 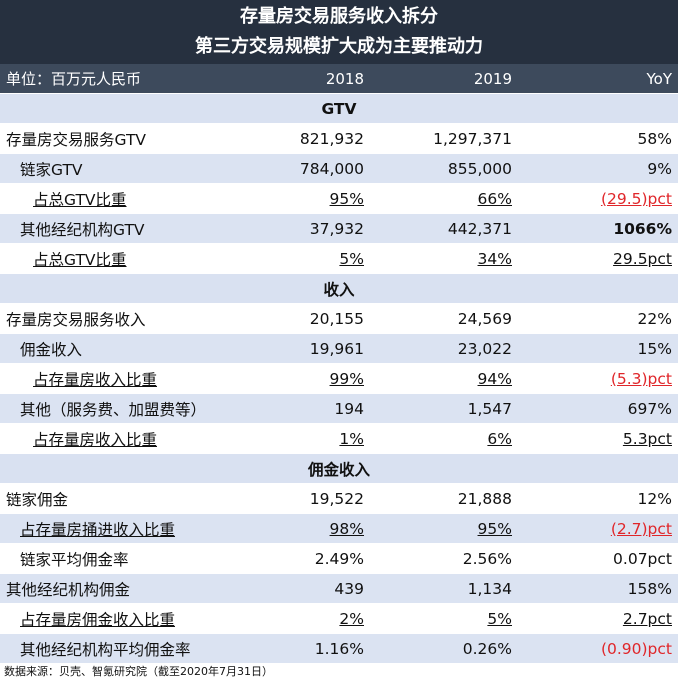 I want to click on table-row: 佣金收入 19,961 23,022 15%, so click(x=339, y=348).